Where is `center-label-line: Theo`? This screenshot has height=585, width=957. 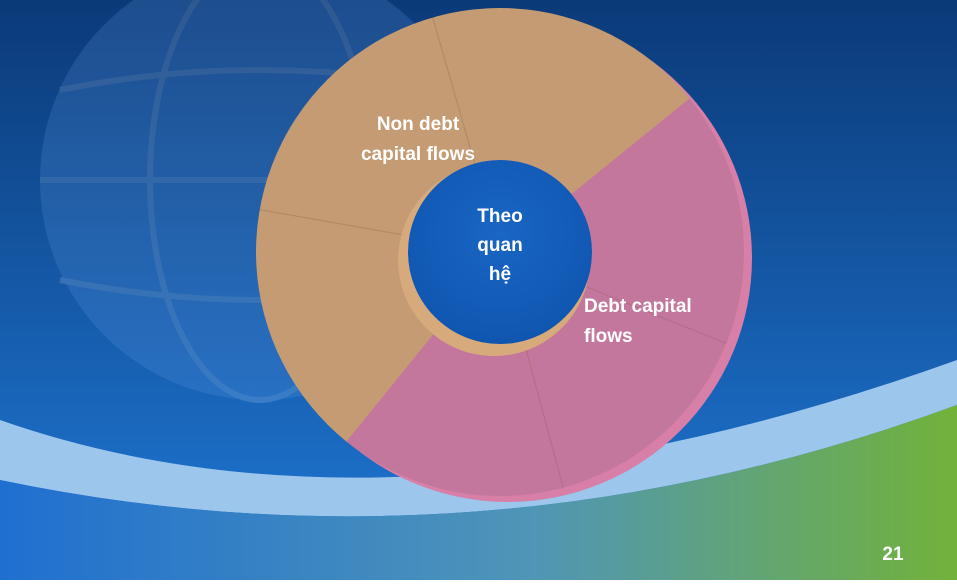 center-label-line: Theo is located at coordinates (499, 216).